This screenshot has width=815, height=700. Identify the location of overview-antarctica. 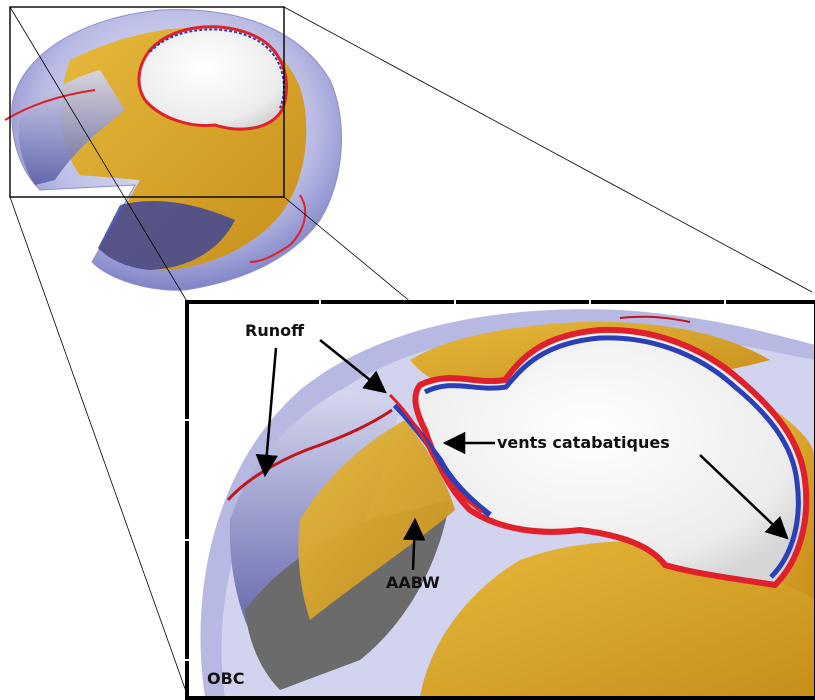
(212, 78).